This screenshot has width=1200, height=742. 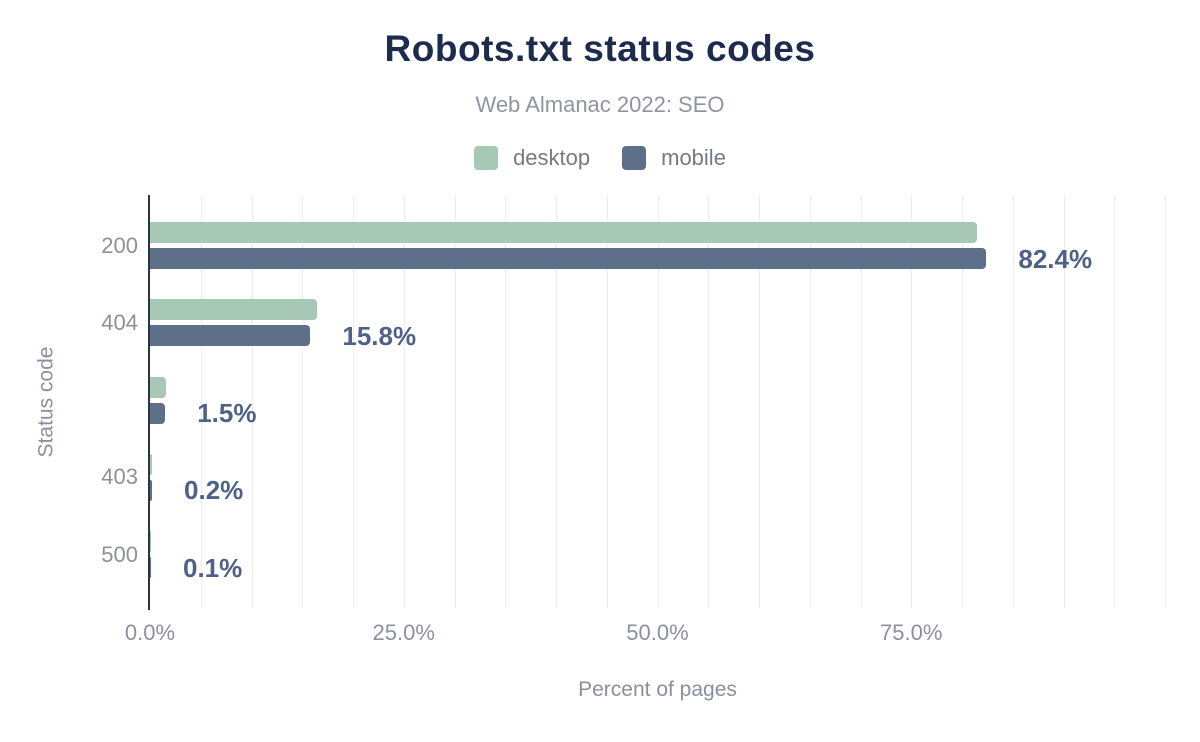 I want to click on y-tick-label: 500, so click(x=119, y=554).